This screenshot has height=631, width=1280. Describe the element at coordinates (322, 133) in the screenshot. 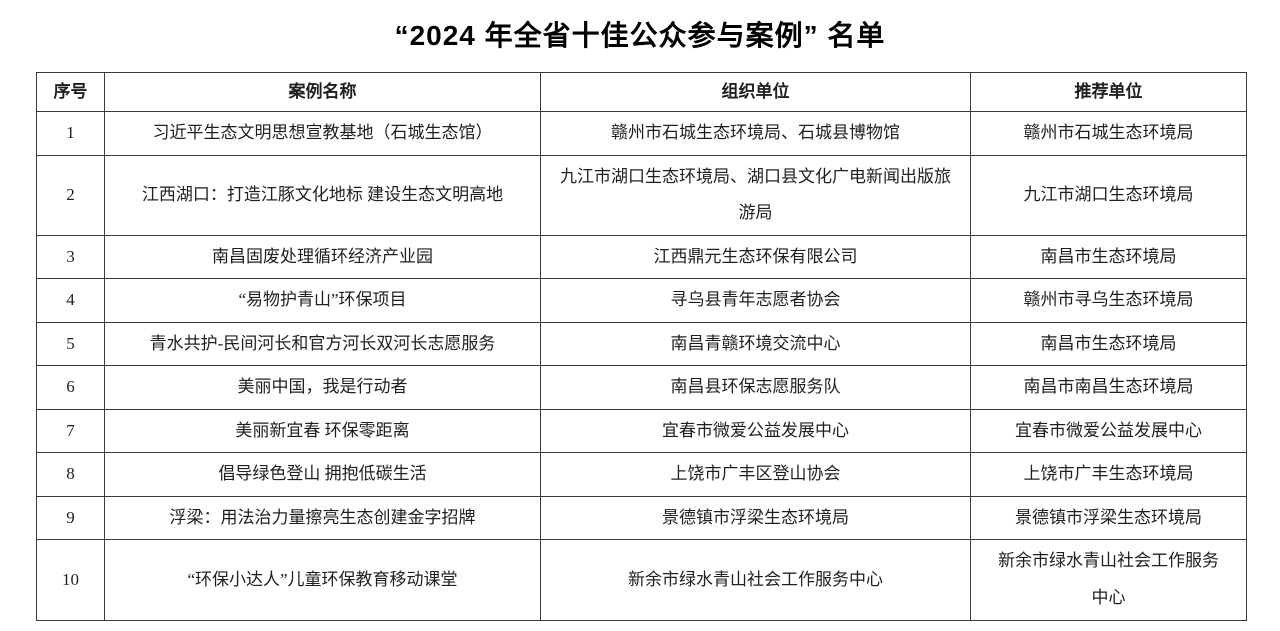

I see `cell-case-name: 习近平生态文明思想宣教基地（石城生态馆）` at that location.